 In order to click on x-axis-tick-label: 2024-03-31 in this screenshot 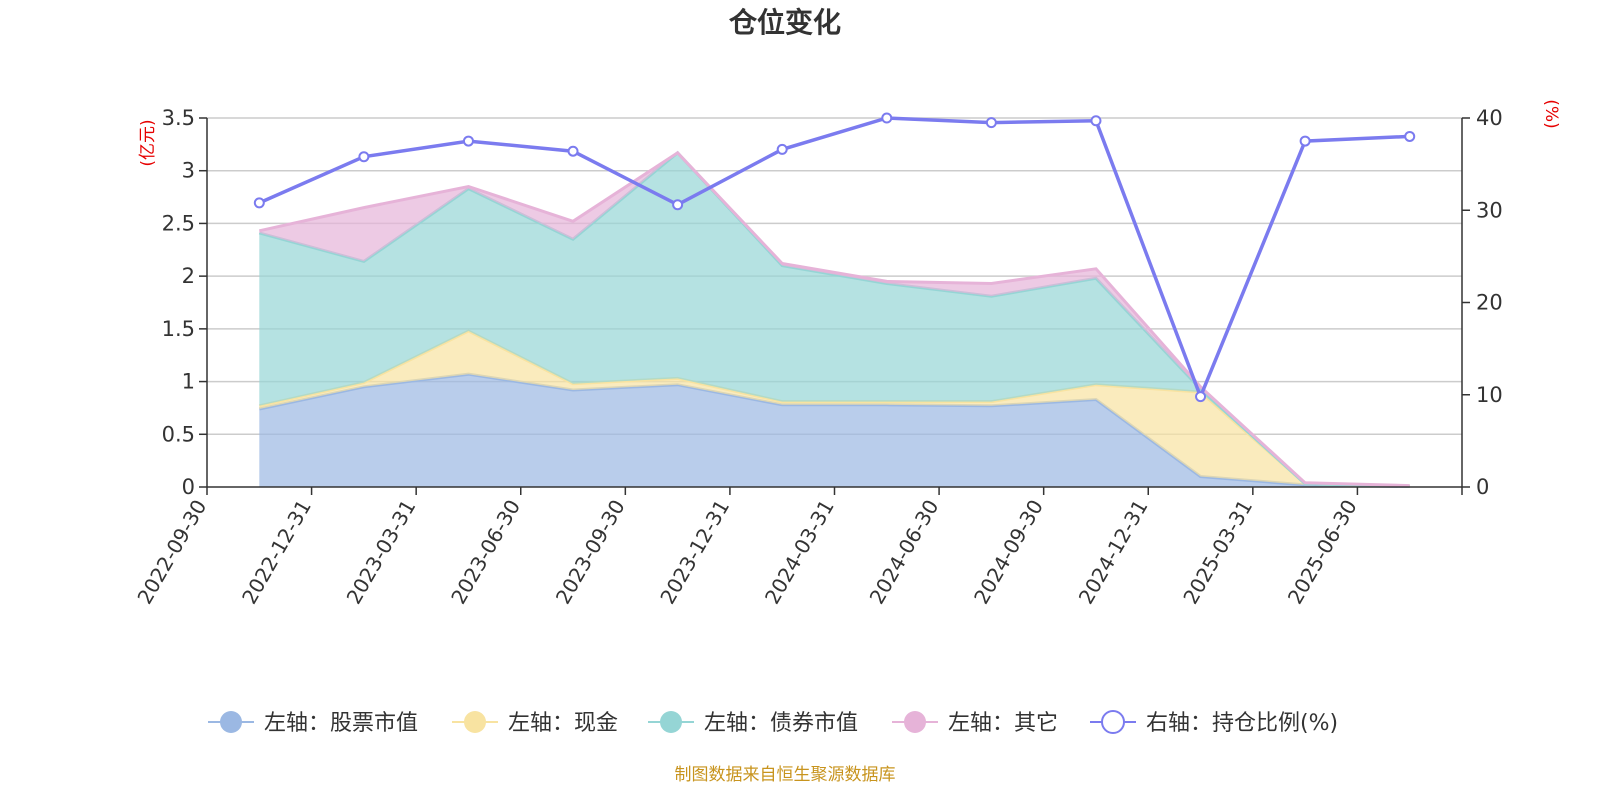, I will do `click(799, 552)`.